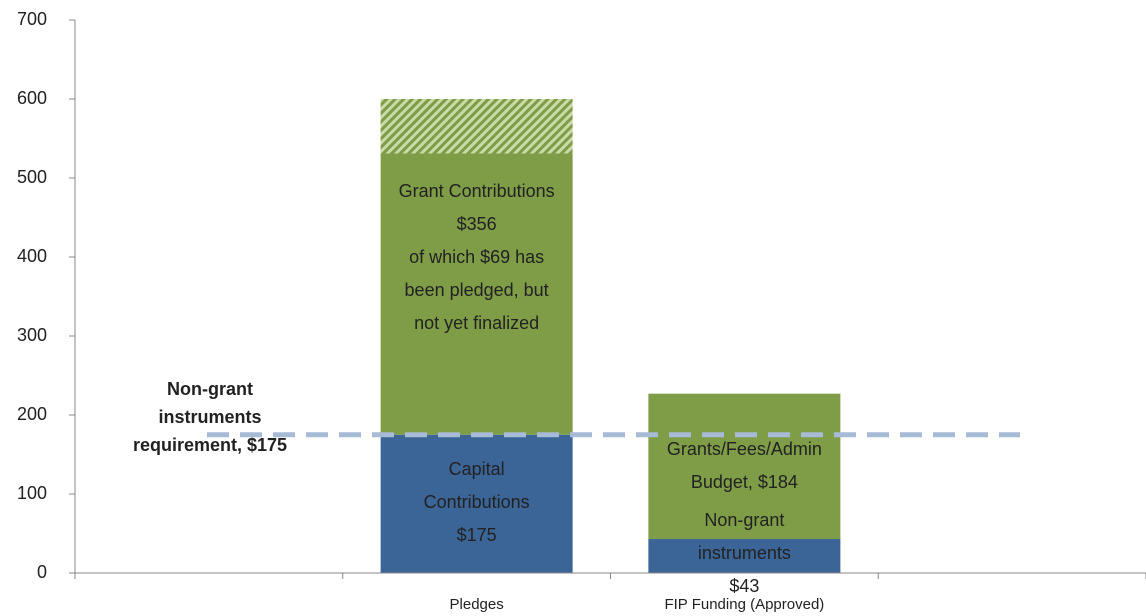  I want to click on data-label: $175, so click(477, 535).